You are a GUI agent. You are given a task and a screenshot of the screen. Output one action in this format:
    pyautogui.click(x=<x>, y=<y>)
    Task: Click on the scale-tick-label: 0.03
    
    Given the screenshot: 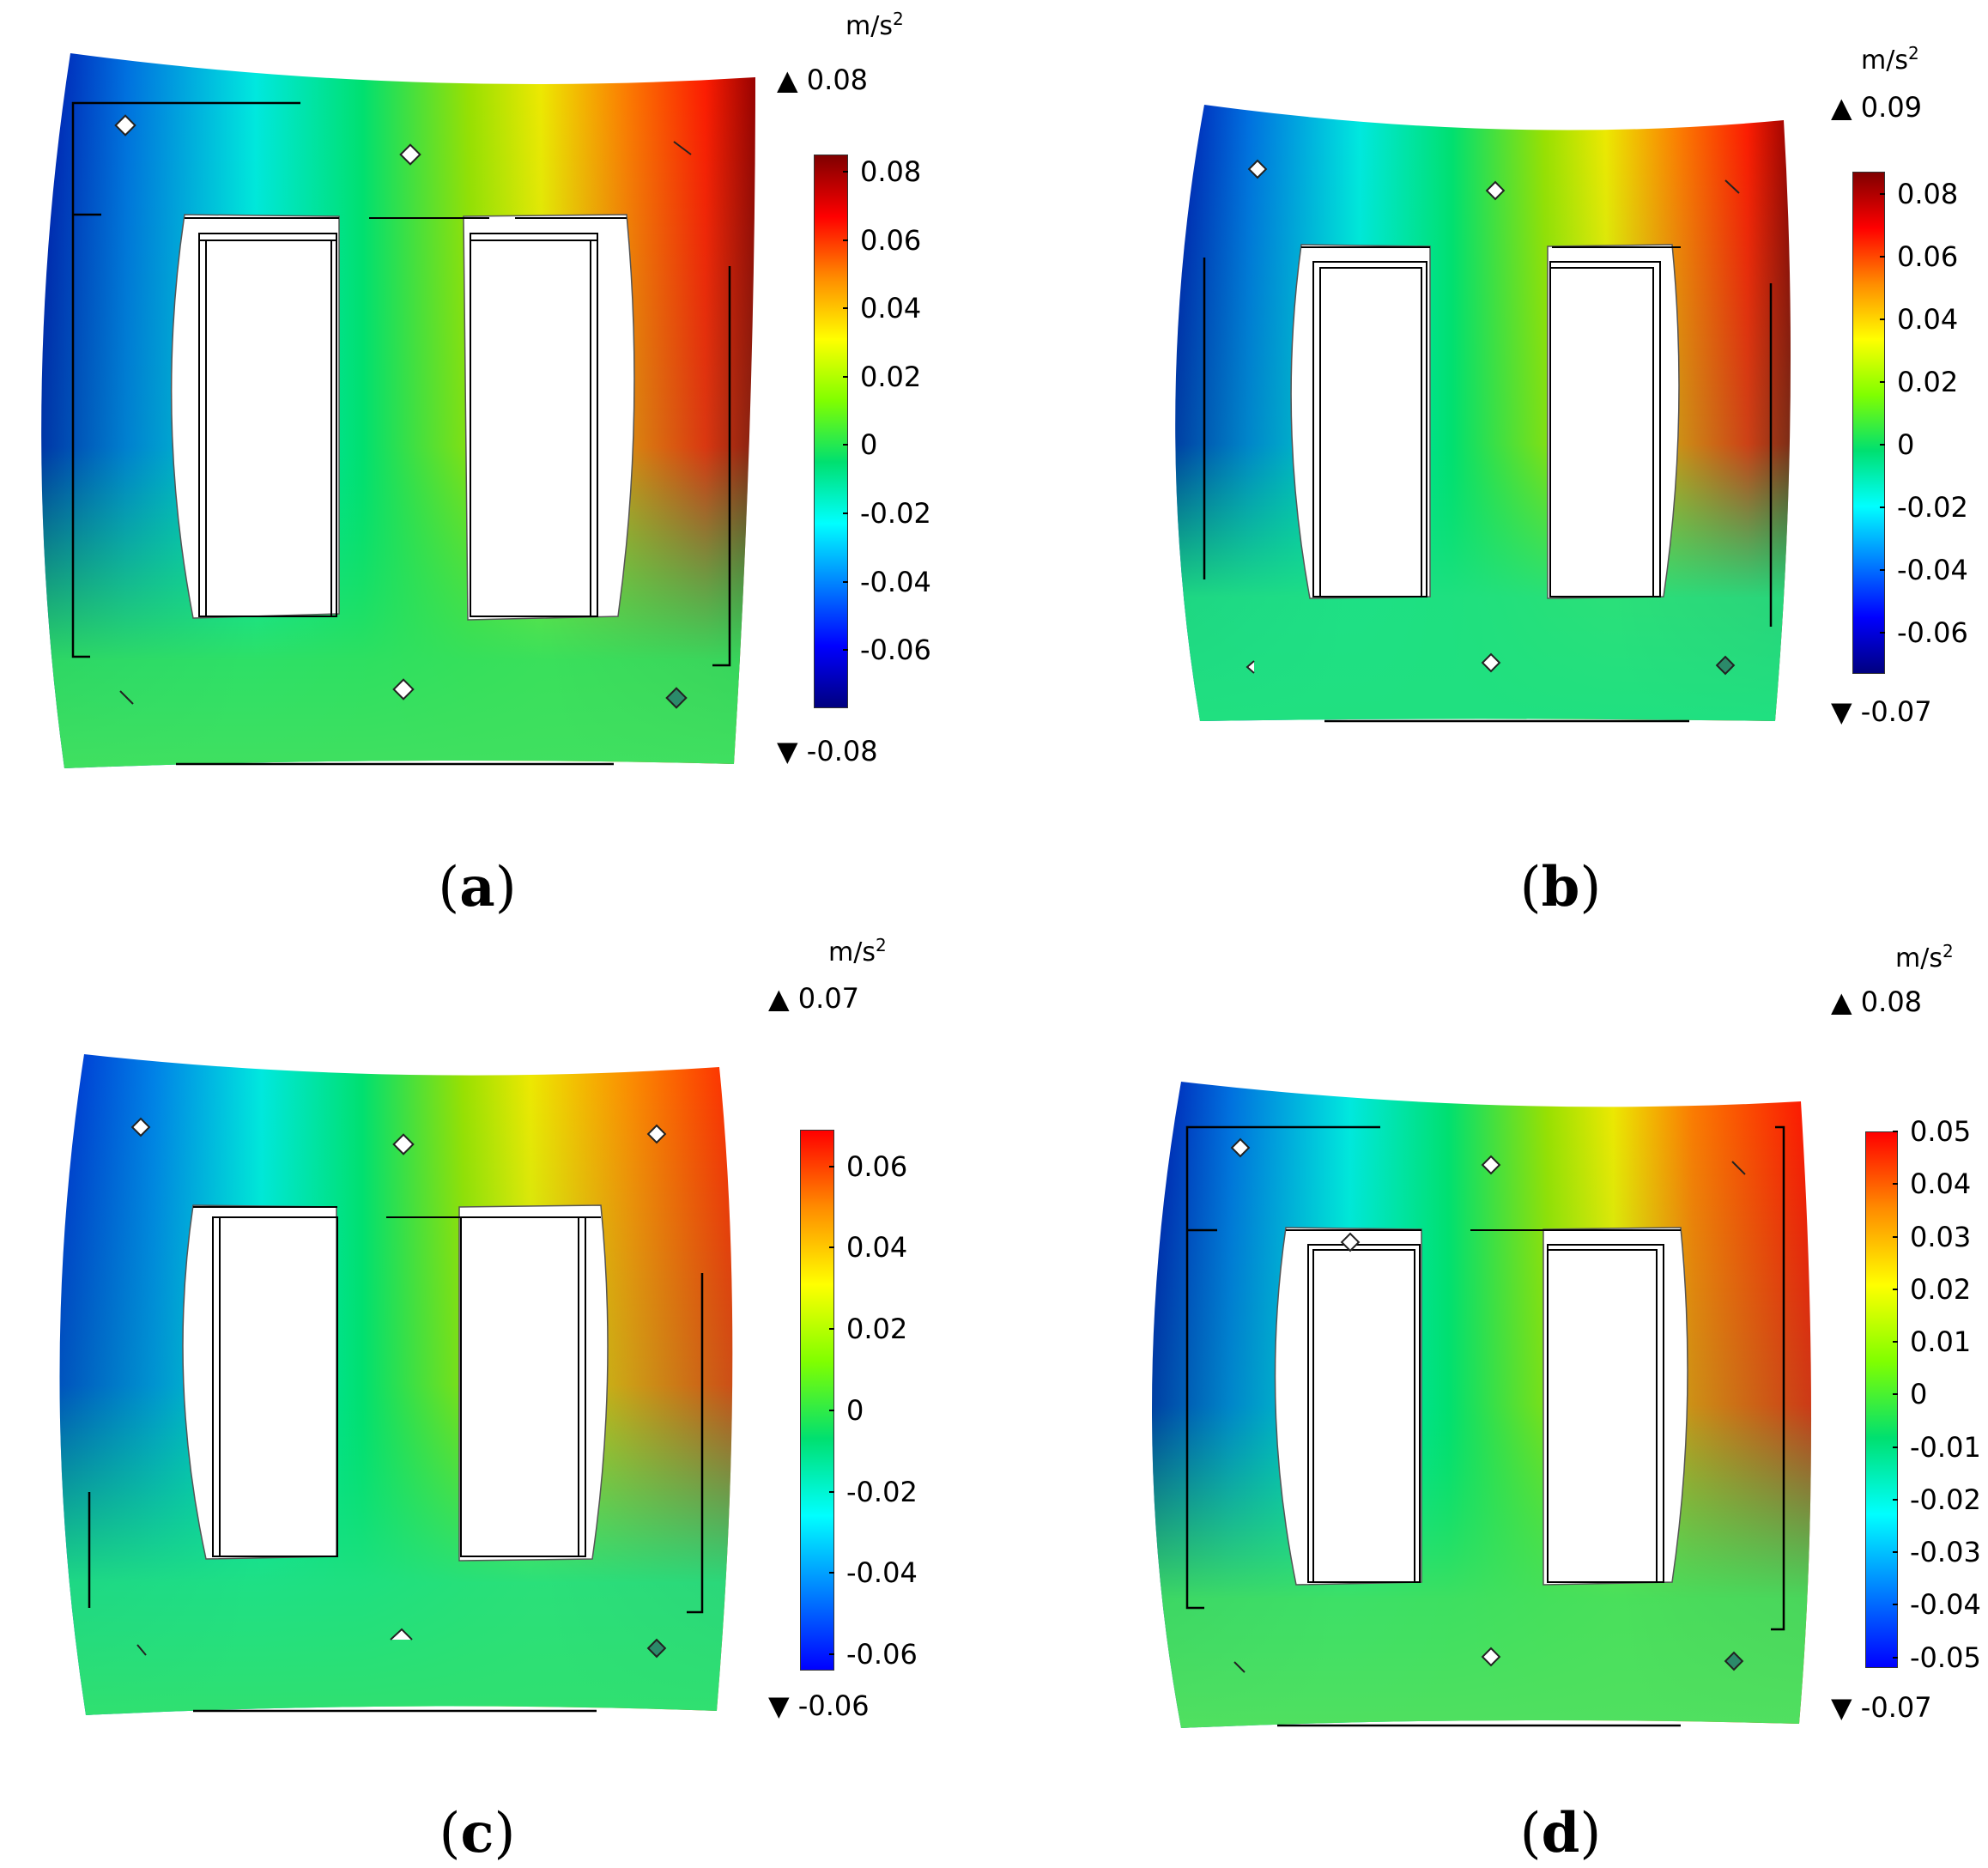 What is the action you would take?
    pyautogui.click(x=1941, y=1236)
    